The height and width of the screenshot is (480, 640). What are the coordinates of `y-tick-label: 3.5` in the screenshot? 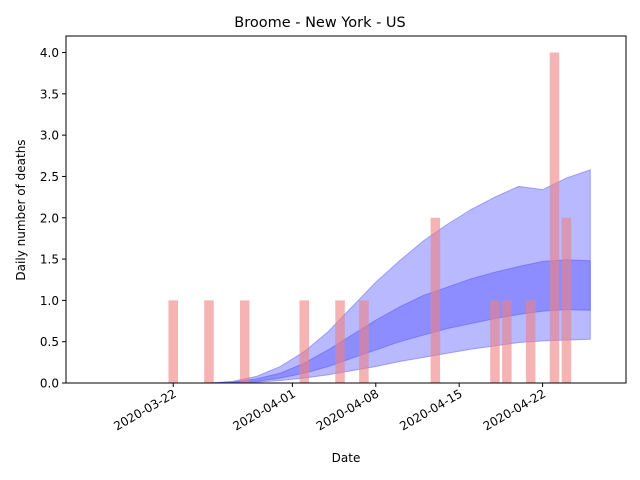 It's located at (49, 94).